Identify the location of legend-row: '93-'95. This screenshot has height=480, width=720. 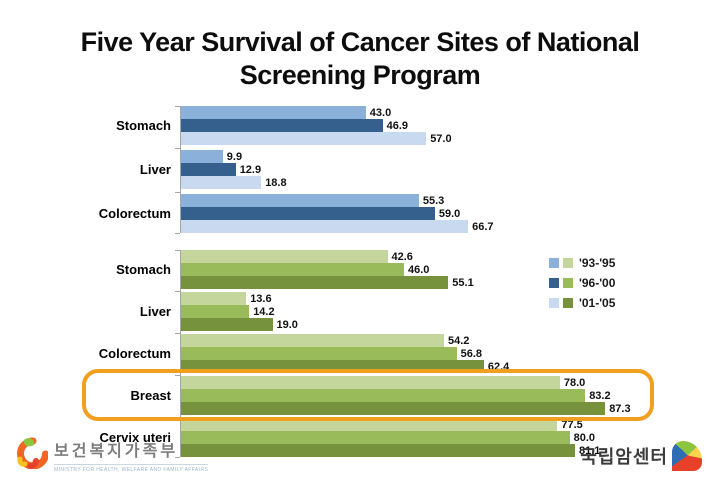
(582, 263).